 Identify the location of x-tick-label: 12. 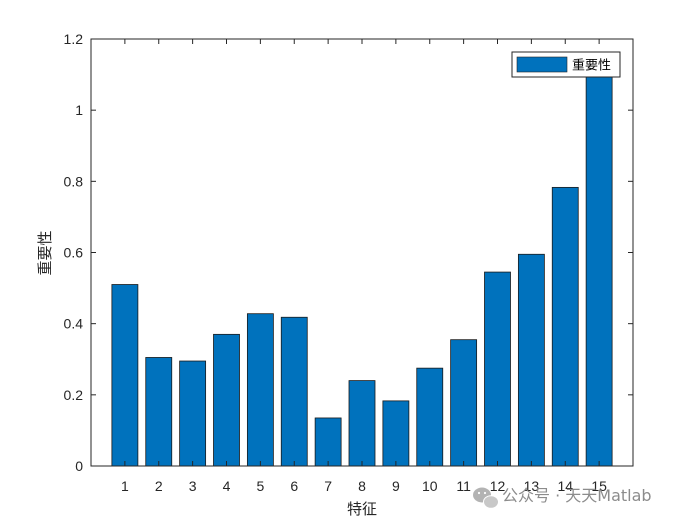
(498, 486).